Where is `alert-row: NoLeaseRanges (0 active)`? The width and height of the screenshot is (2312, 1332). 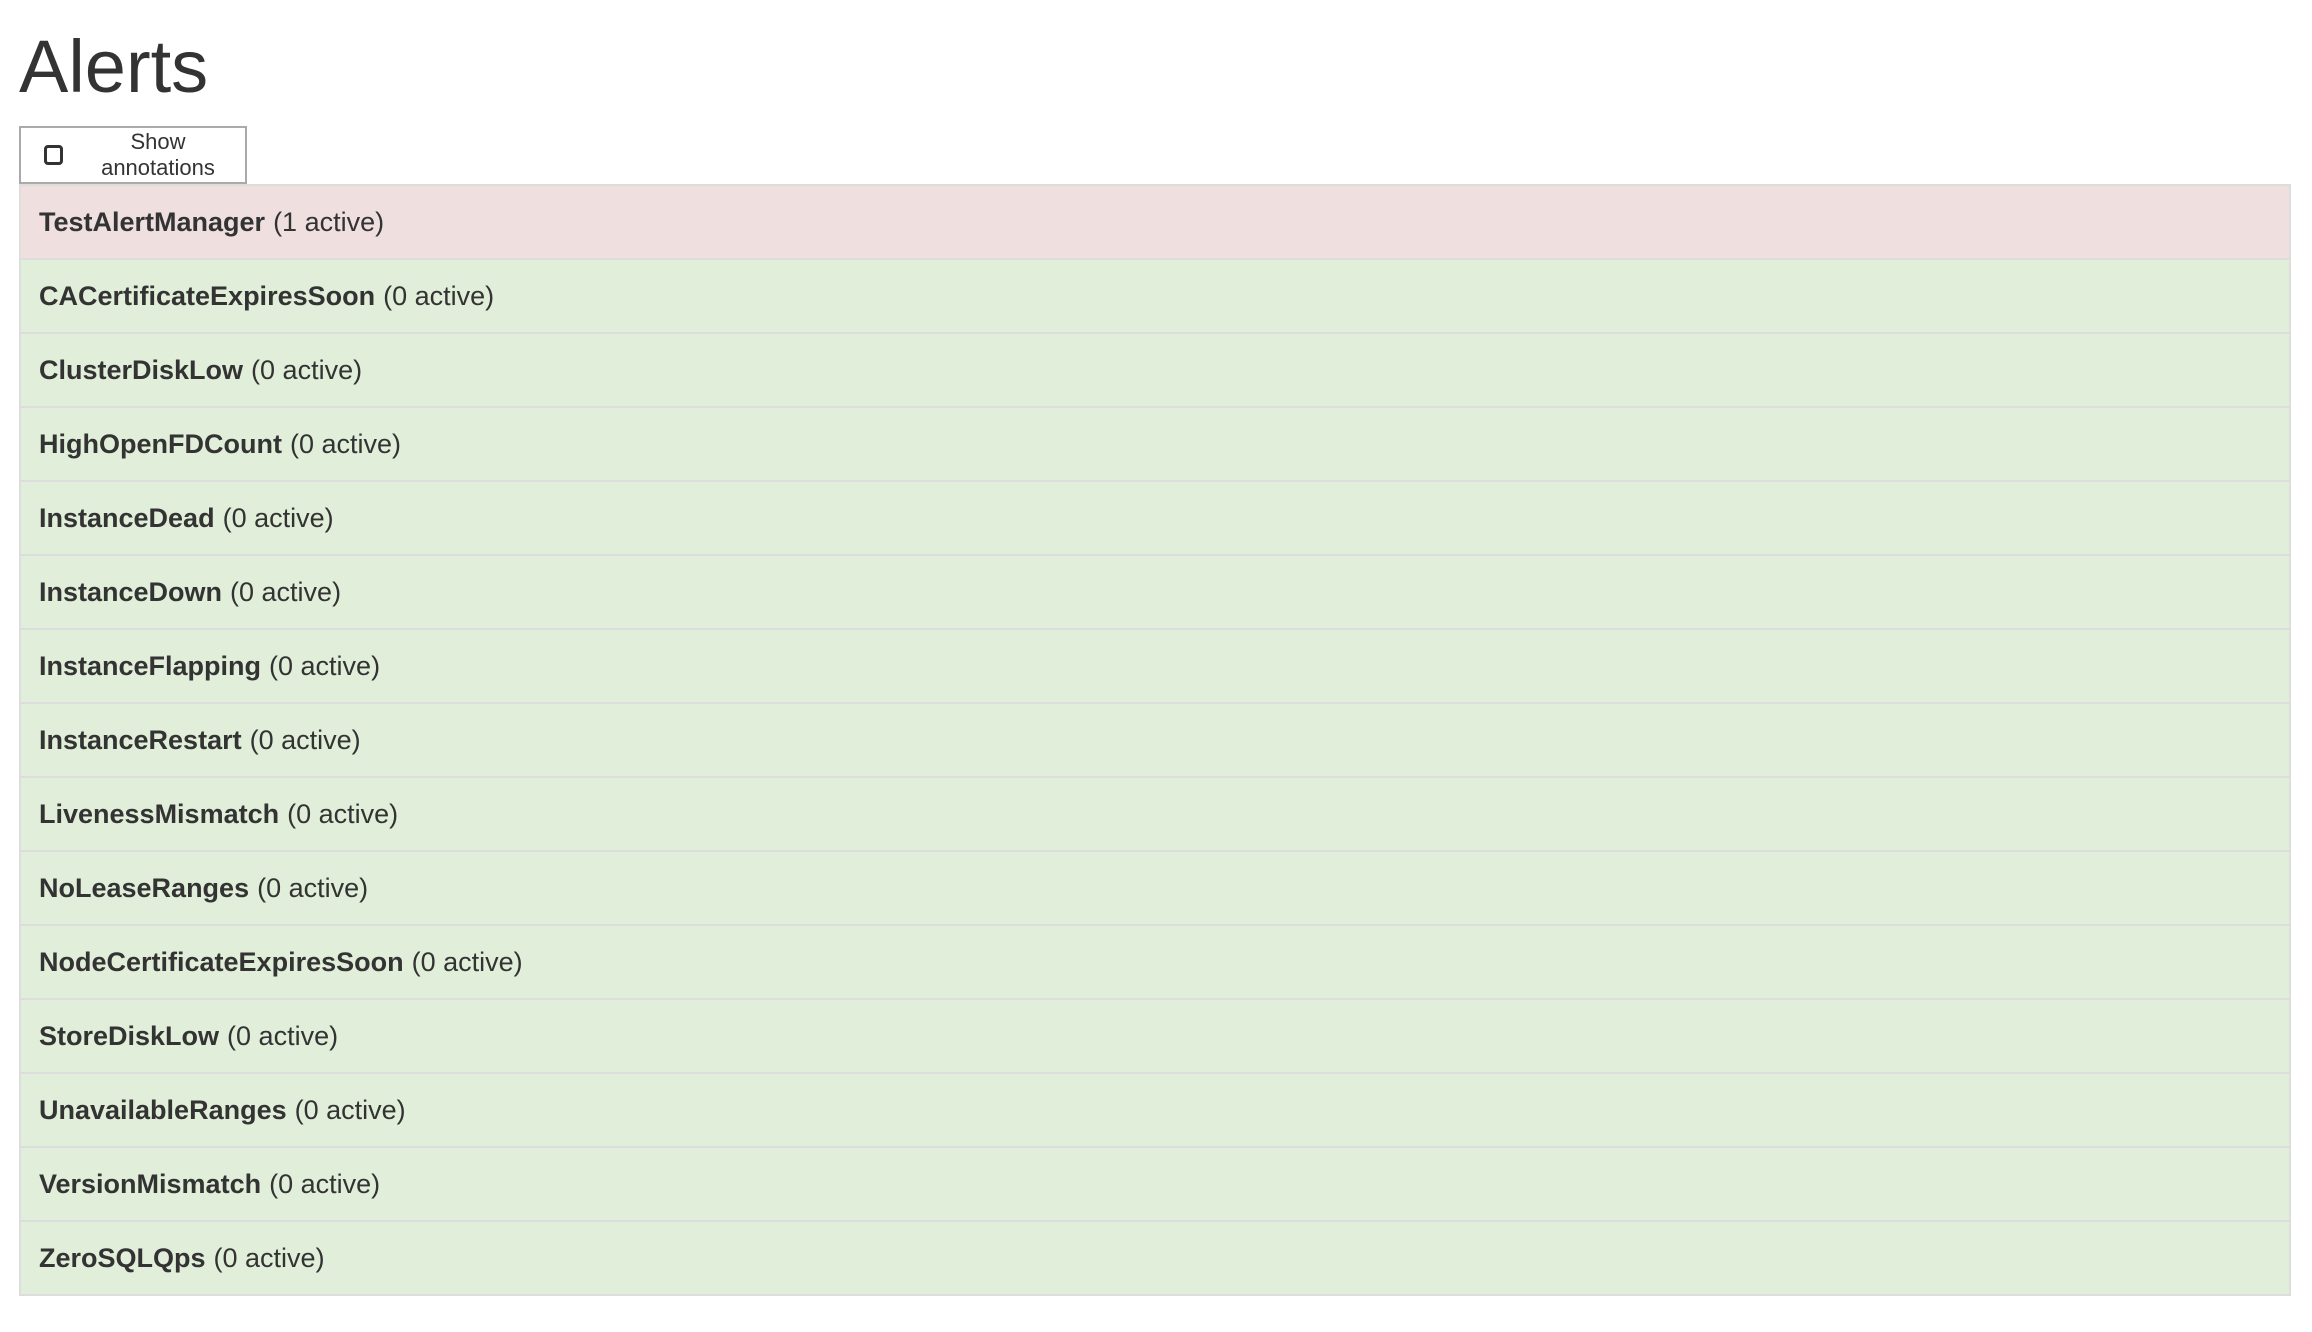 alert-row: NoLeaseRanges (0 active) is located at coordinates (1155, 889).